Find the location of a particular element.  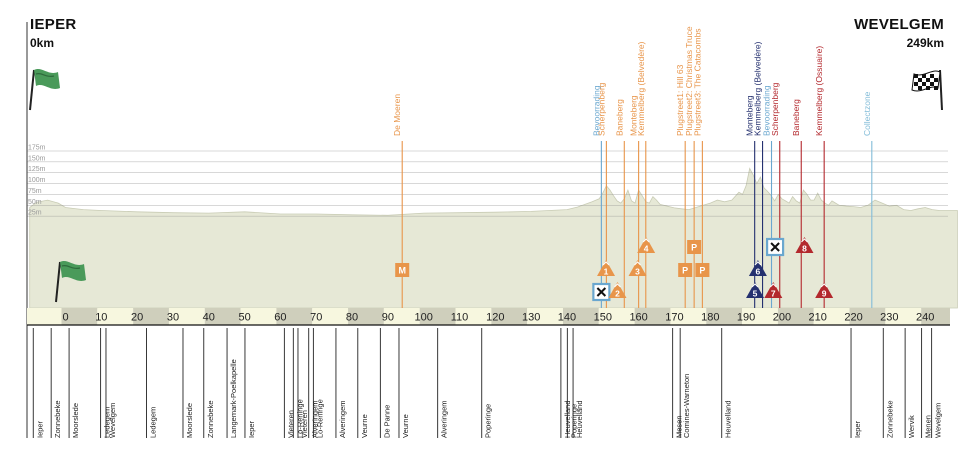

y-tick-label: 125m is located at coordinates (37, 169).